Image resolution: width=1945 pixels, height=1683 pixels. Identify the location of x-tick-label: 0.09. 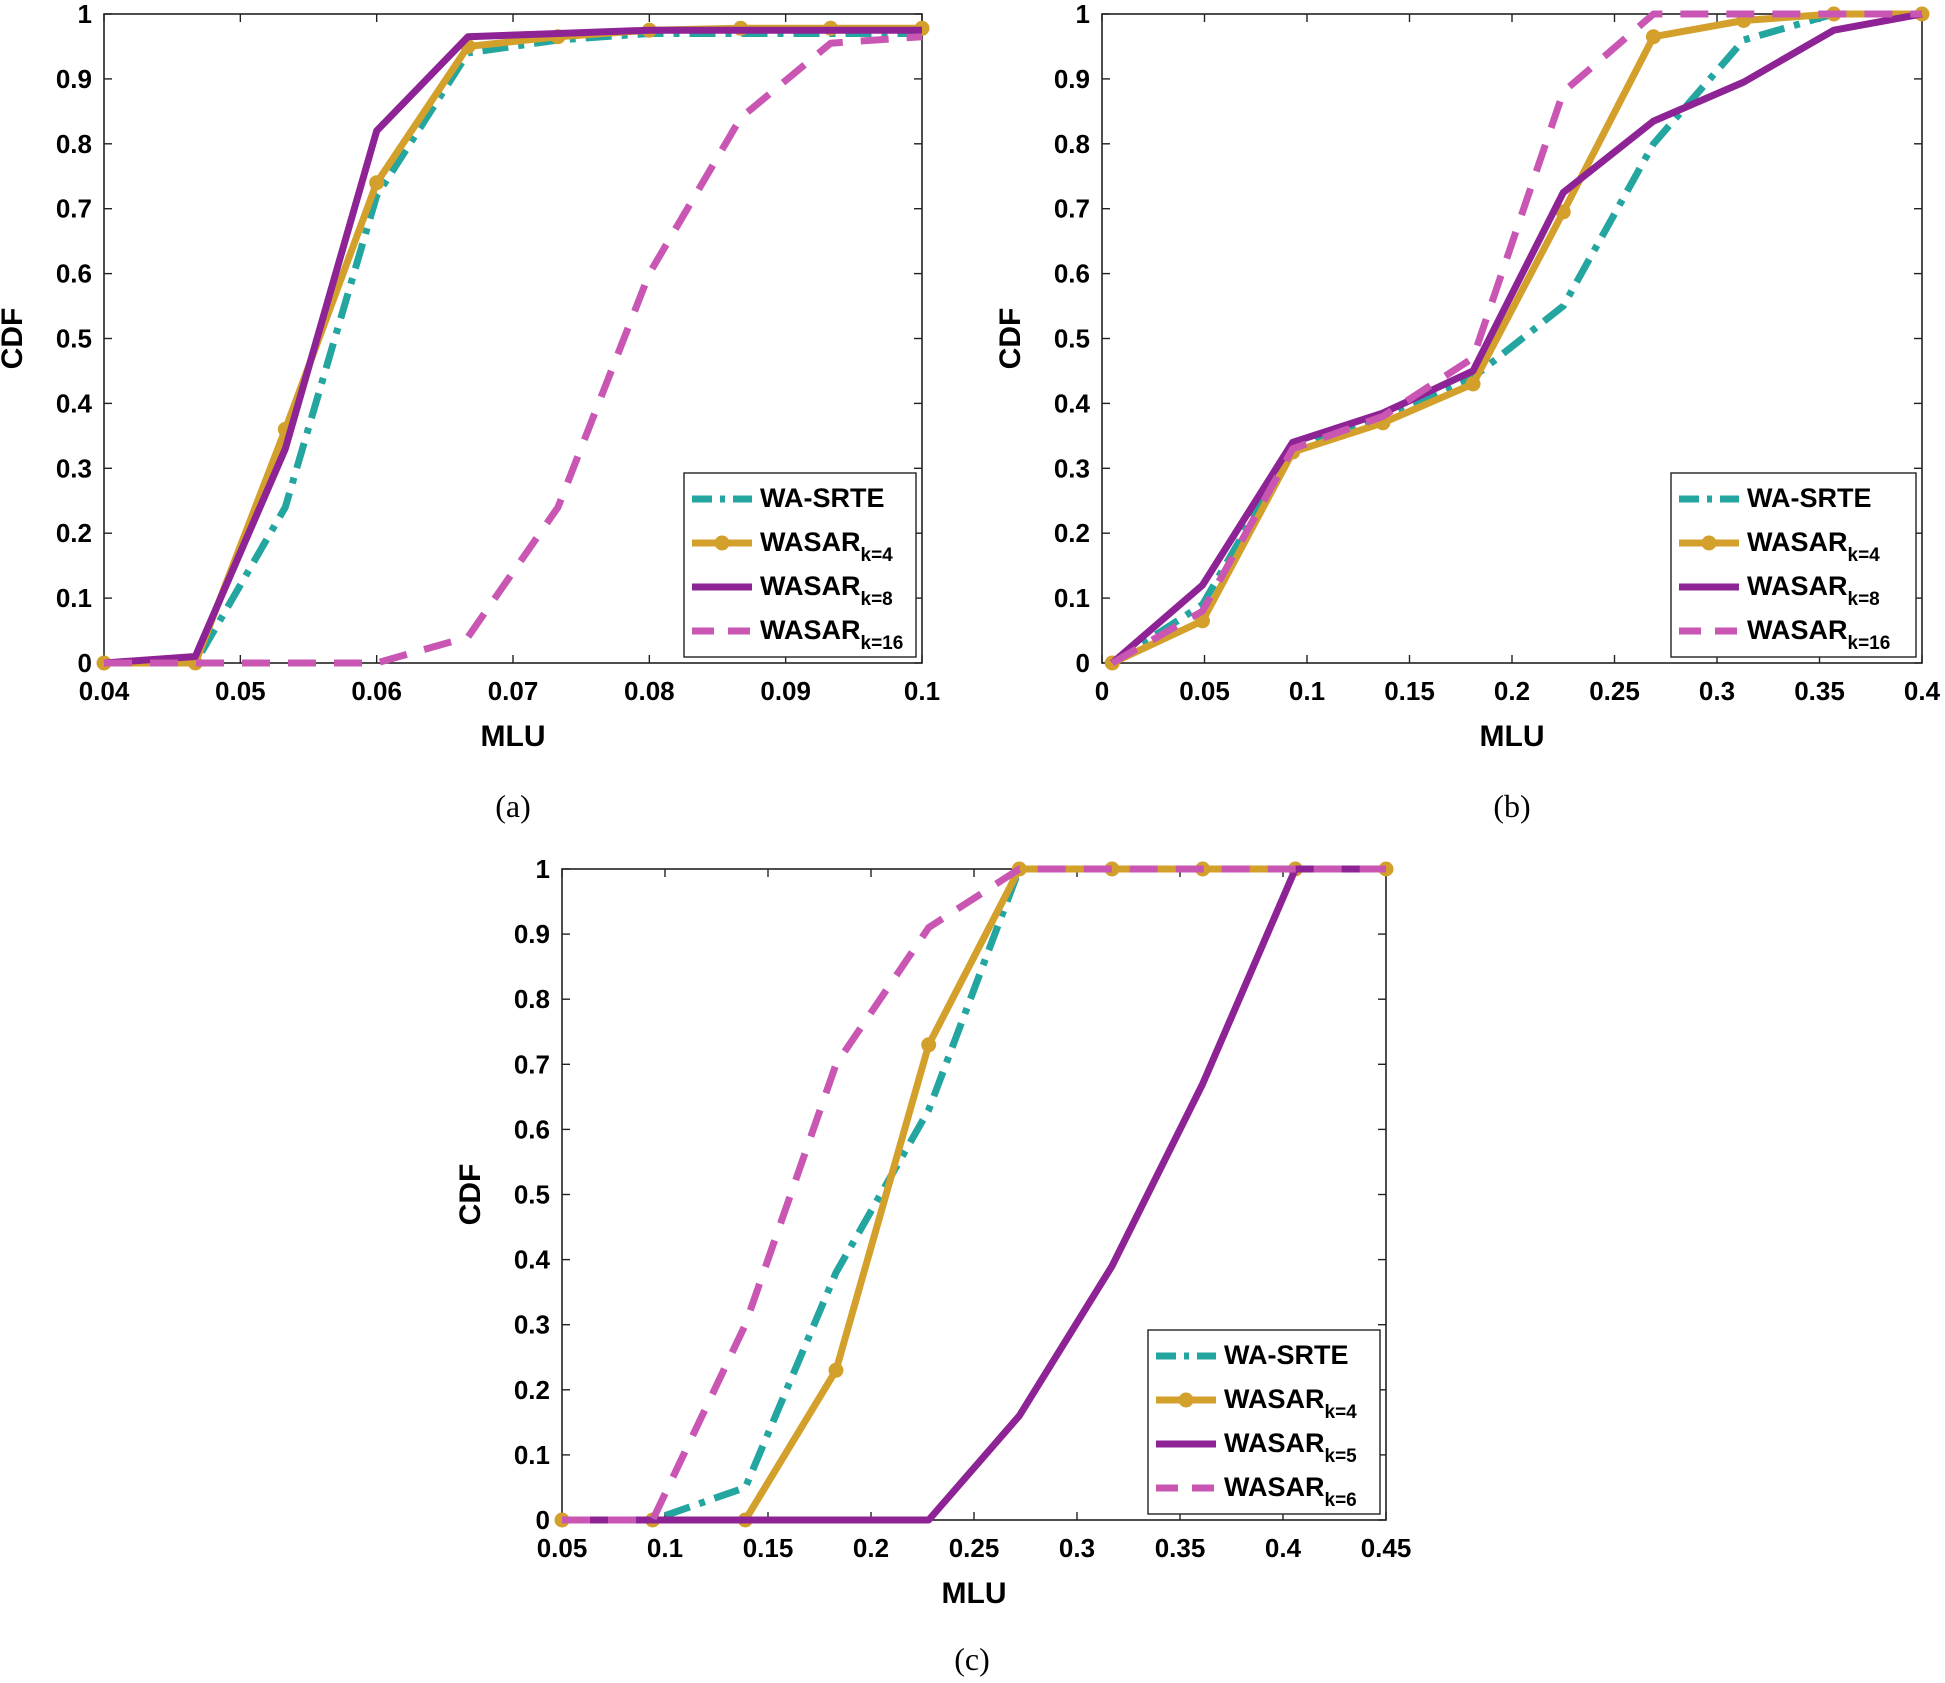
(785, 691).